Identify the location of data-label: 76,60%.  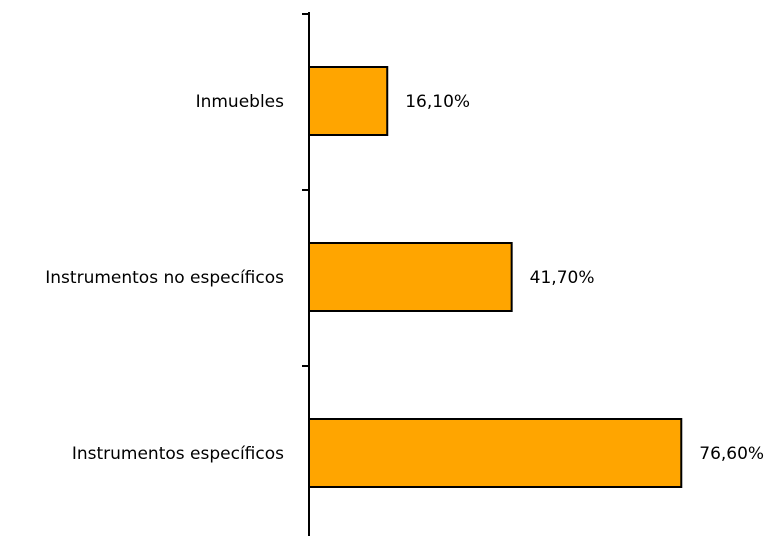
(731, 454).